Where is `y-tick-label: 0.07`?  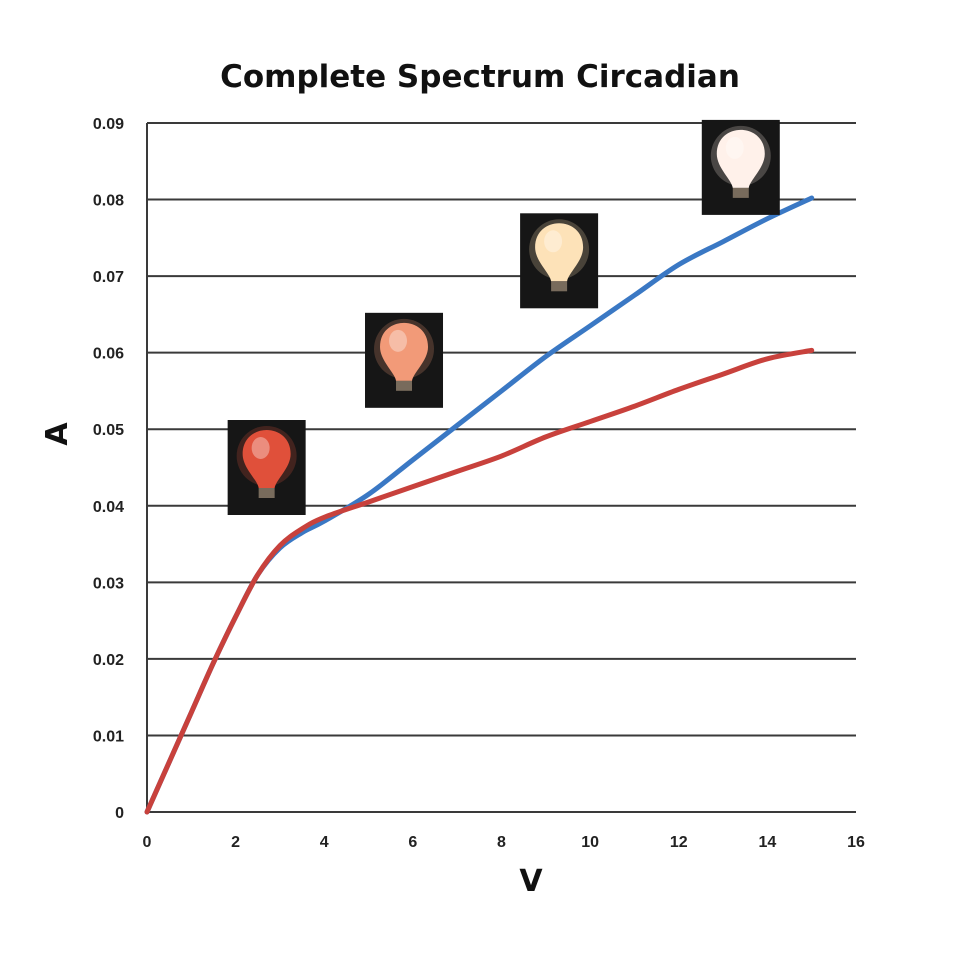 y-tick-label: 0.07 is located at coordinates (108, 277).